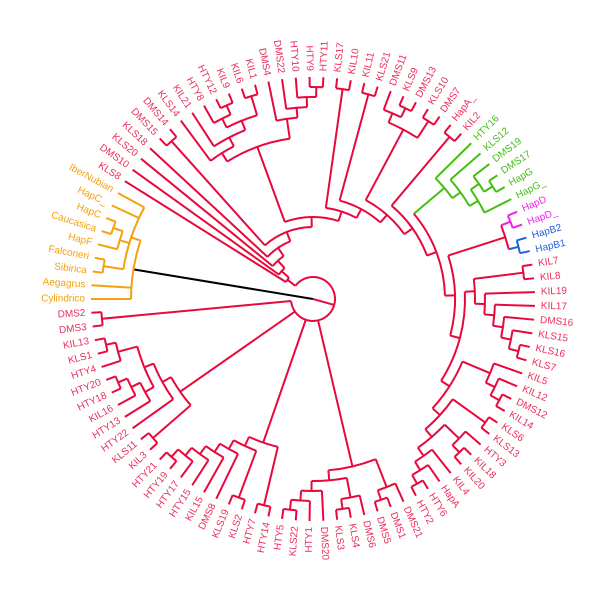 The width and height of the screenshot is (615, 602). Describe the element at coordinates (76, 344) in the screenshot. I see `leaf-label: KIL13` at that location.